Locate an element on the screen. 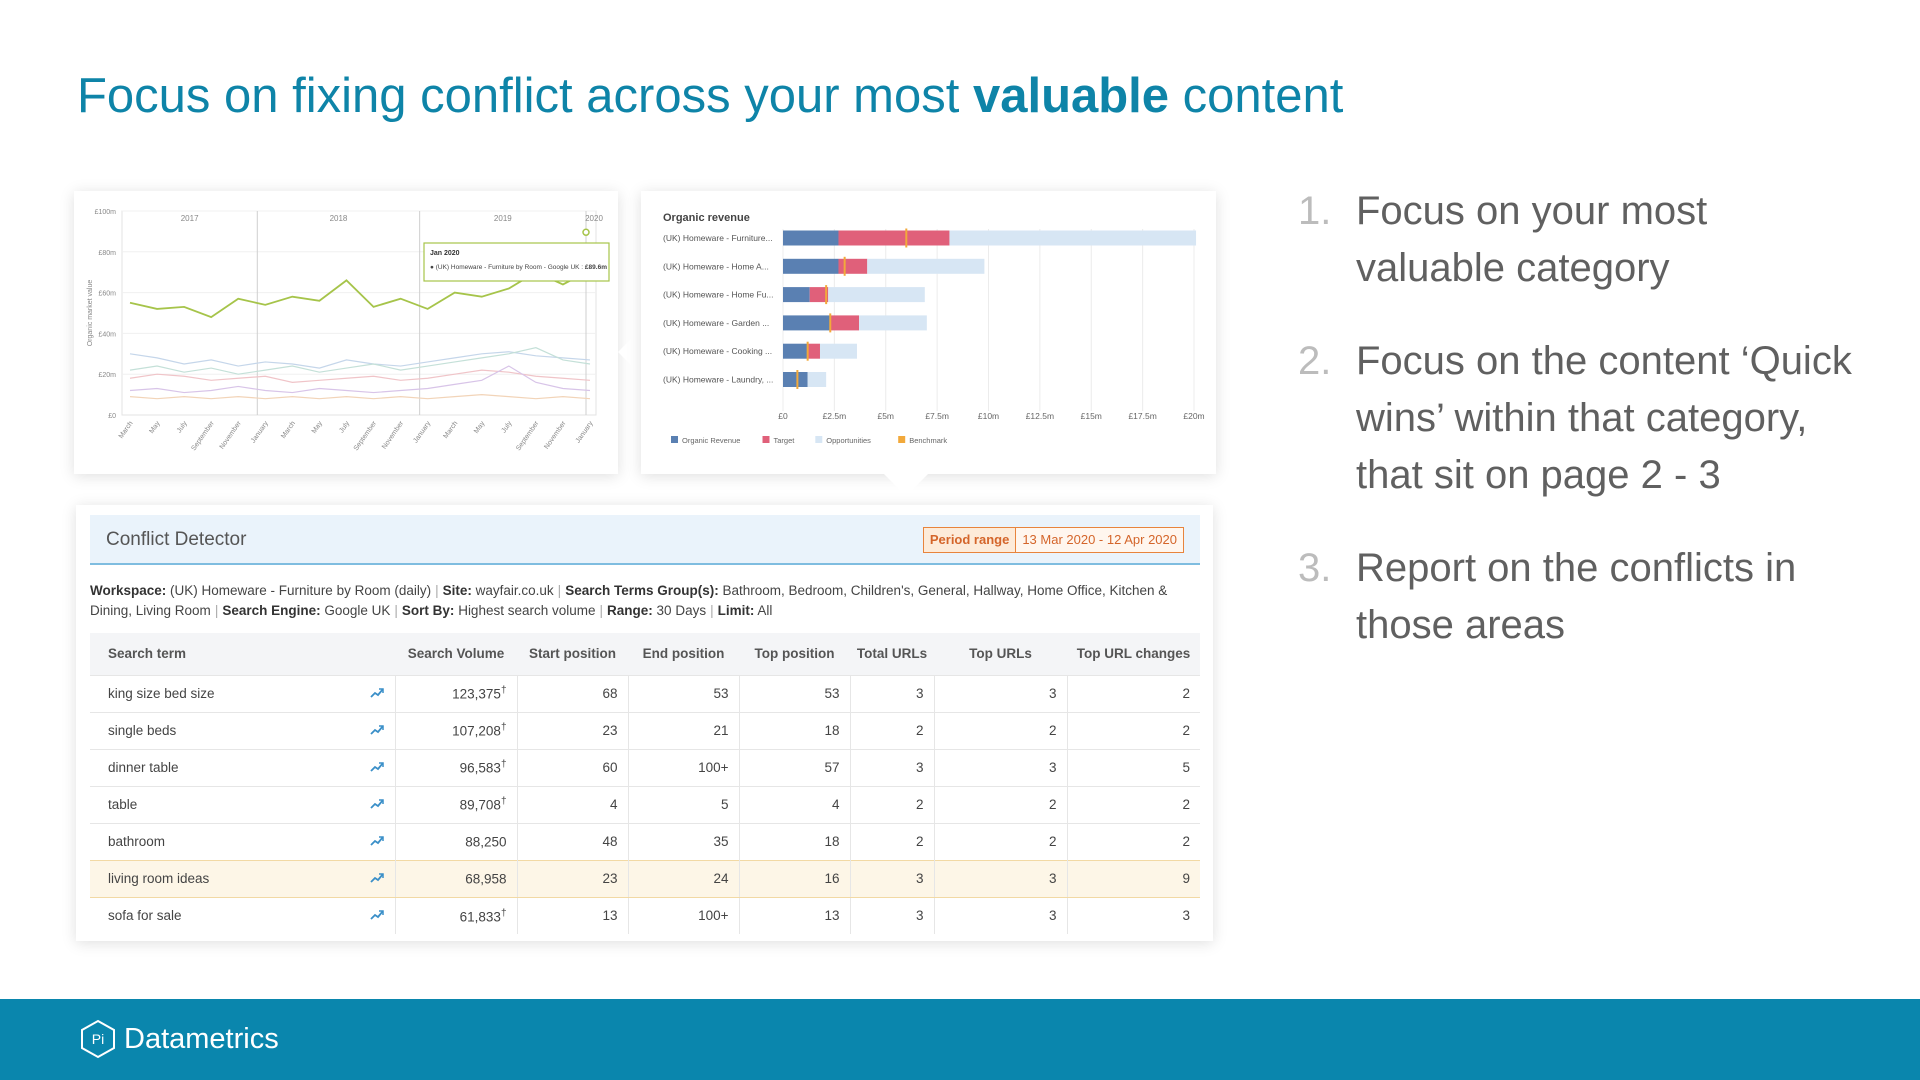 Image resolution: width=1920 pixels, height=1080 pixels. start-cell: 23 is located at coordinates (572, 730).